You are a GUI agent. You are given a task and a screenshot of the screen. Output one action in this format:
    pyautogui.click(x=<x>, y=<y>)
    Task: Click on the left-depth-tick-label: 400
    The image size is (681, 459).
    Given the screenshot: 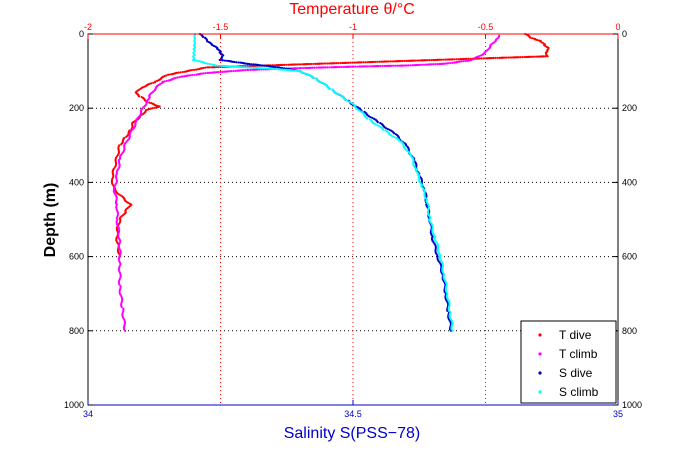 What is the action you would take?
    pyautogui.click(x=76, y=182)
    